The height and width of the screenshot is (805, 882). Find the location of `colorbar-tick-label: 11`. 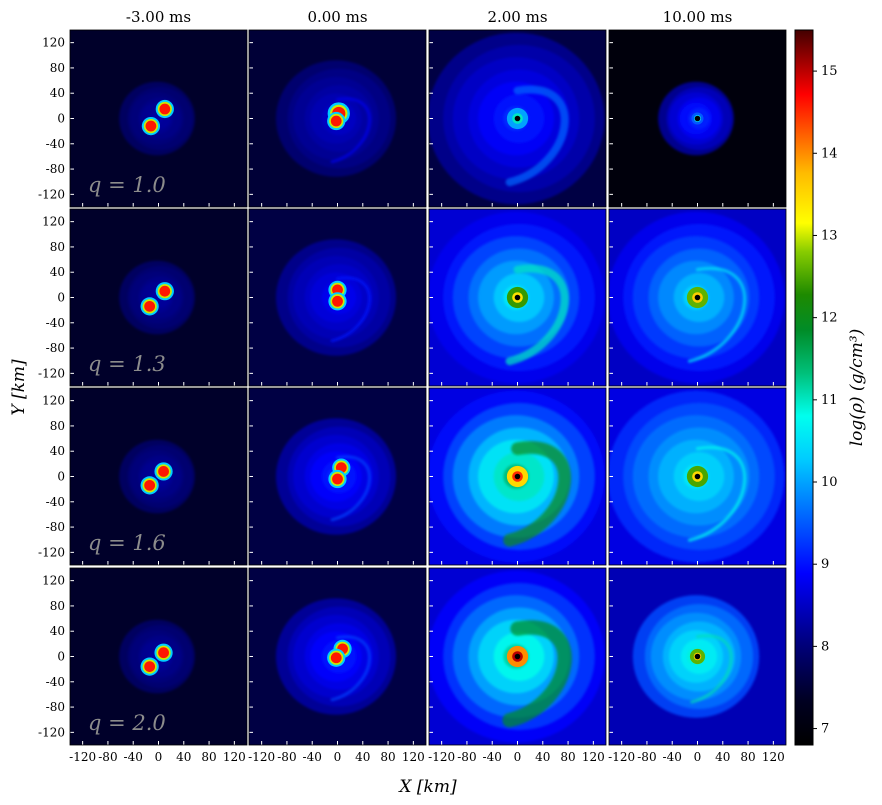

colorbar-tick-label: 11 is located at coordinates (829, 400).